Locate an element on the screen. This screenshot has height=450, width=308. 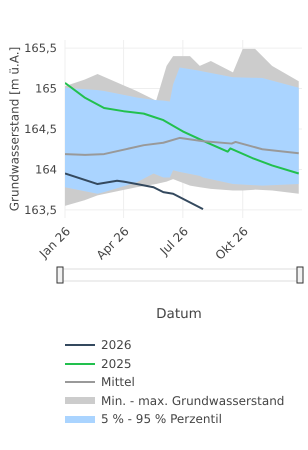
y-axis-title: Grundwasserstand [m ü.A.] is located at coordinates (14, 129).